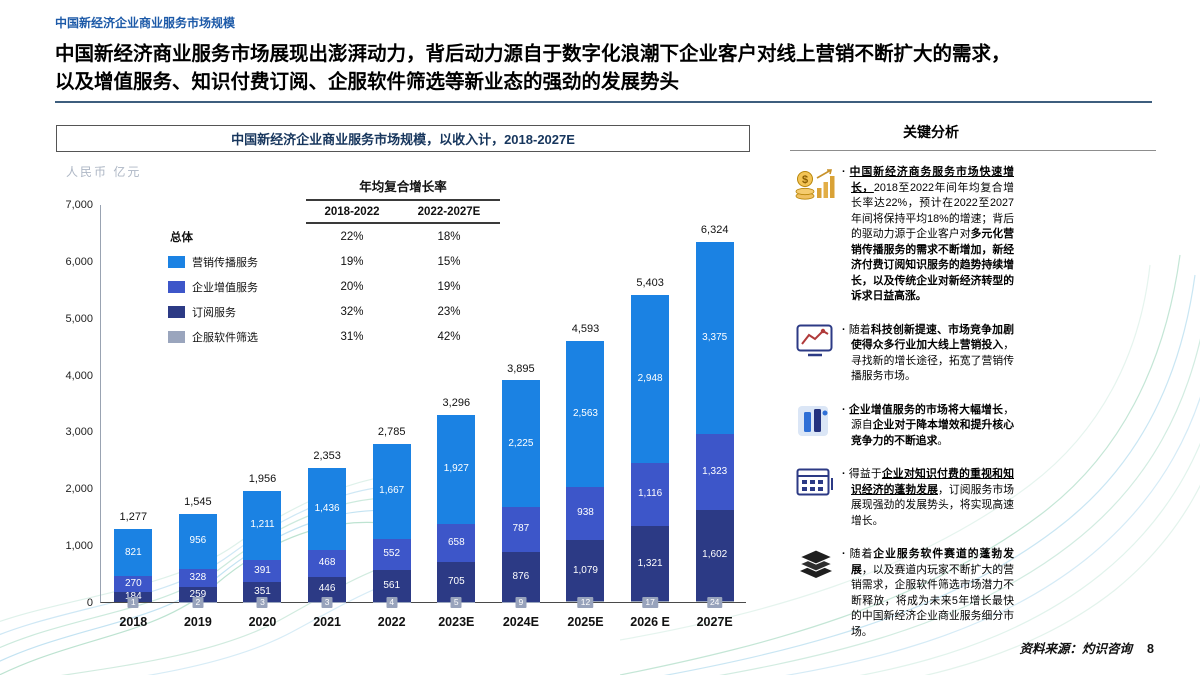  Describe the element at coordinates (714, 622) in the screenshot. I see `x-axis-label: 2027E` at that location.